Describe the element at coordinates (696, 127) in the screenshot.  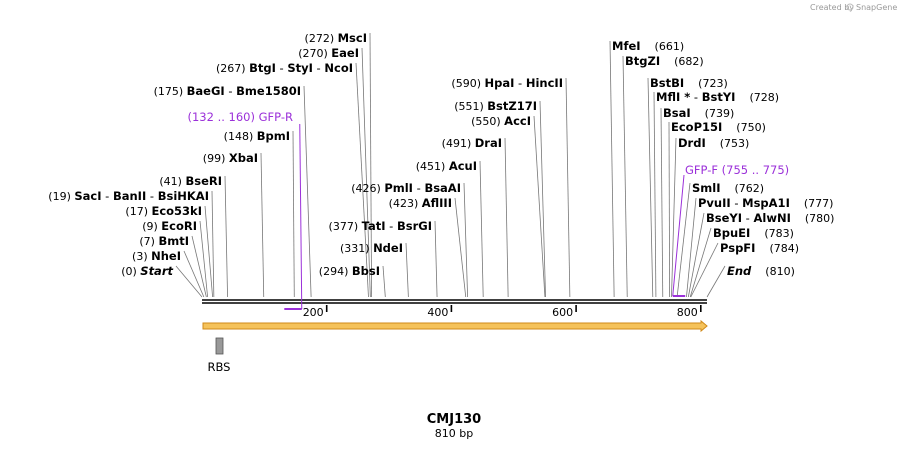
I see `enzyme-name: EcoP15I` at that location.